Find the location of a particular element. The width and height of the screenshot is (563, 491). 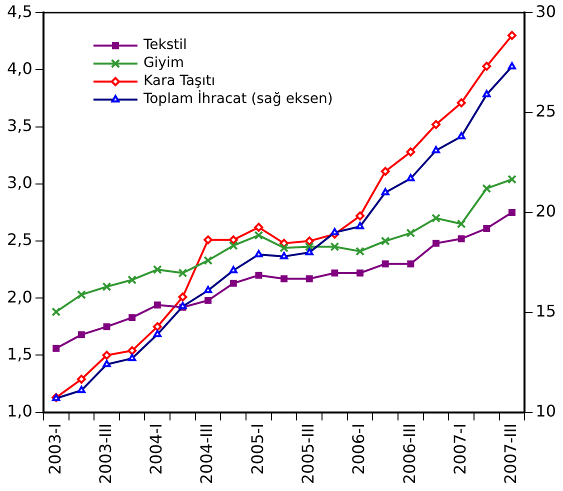

y2-tick-label: 10 is located at coordinates (546, 411).